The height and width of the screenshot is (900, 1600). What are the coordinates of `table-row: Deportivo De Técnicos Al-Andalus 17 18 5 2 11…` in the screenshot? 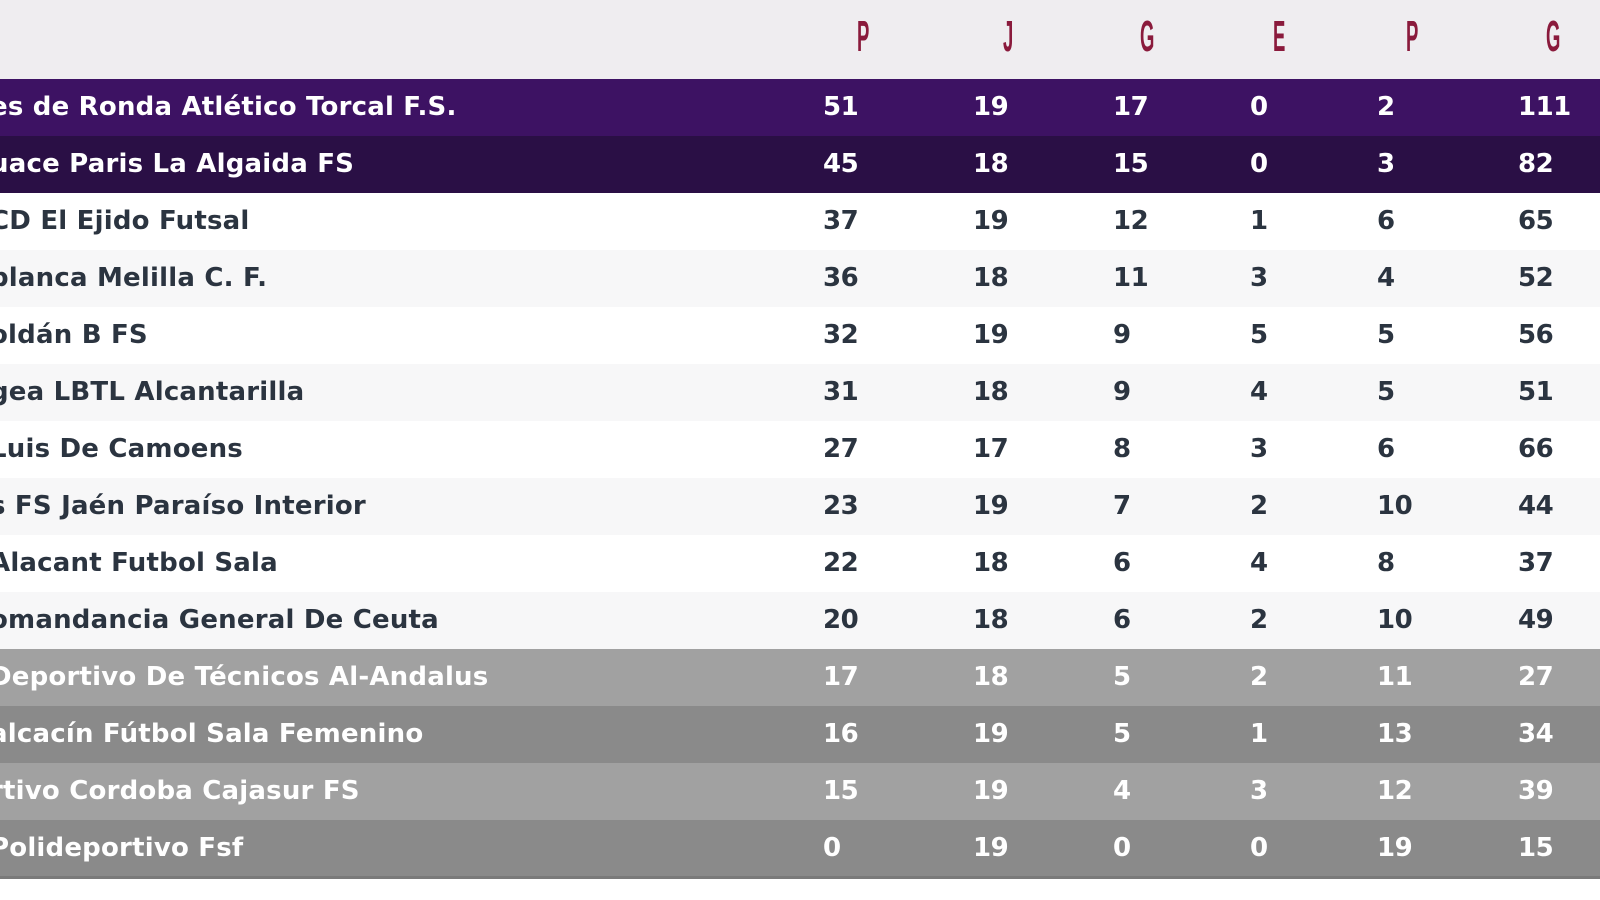 It's located at (800, 677).